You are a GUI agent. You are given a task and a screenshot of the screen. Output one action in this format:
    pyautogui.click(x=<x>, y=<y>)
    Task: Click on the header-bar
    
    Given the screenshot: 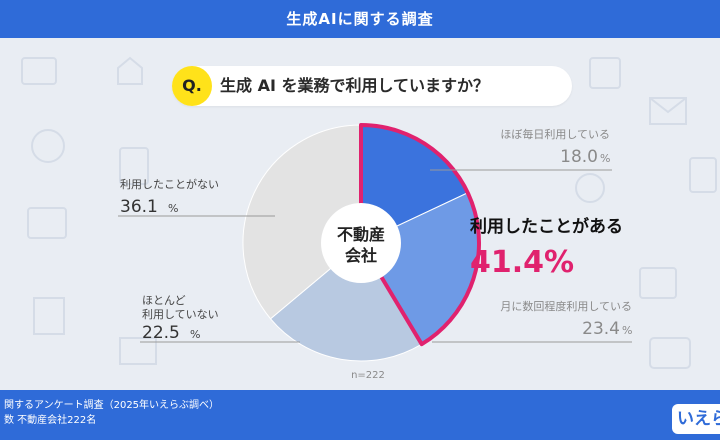 What is the action you would take?
    pyautogui.click(x=360, y=19)
    